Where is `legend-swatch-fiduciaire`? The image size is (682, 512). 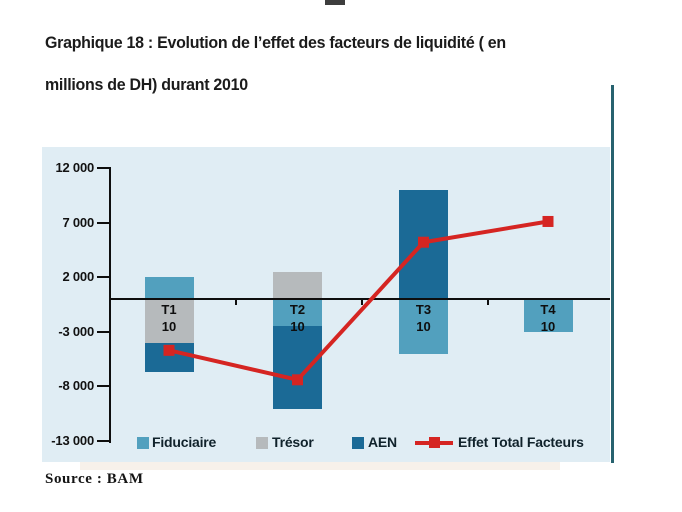 legend-swatch-fiduciaire is located at coordinates (143, 443).